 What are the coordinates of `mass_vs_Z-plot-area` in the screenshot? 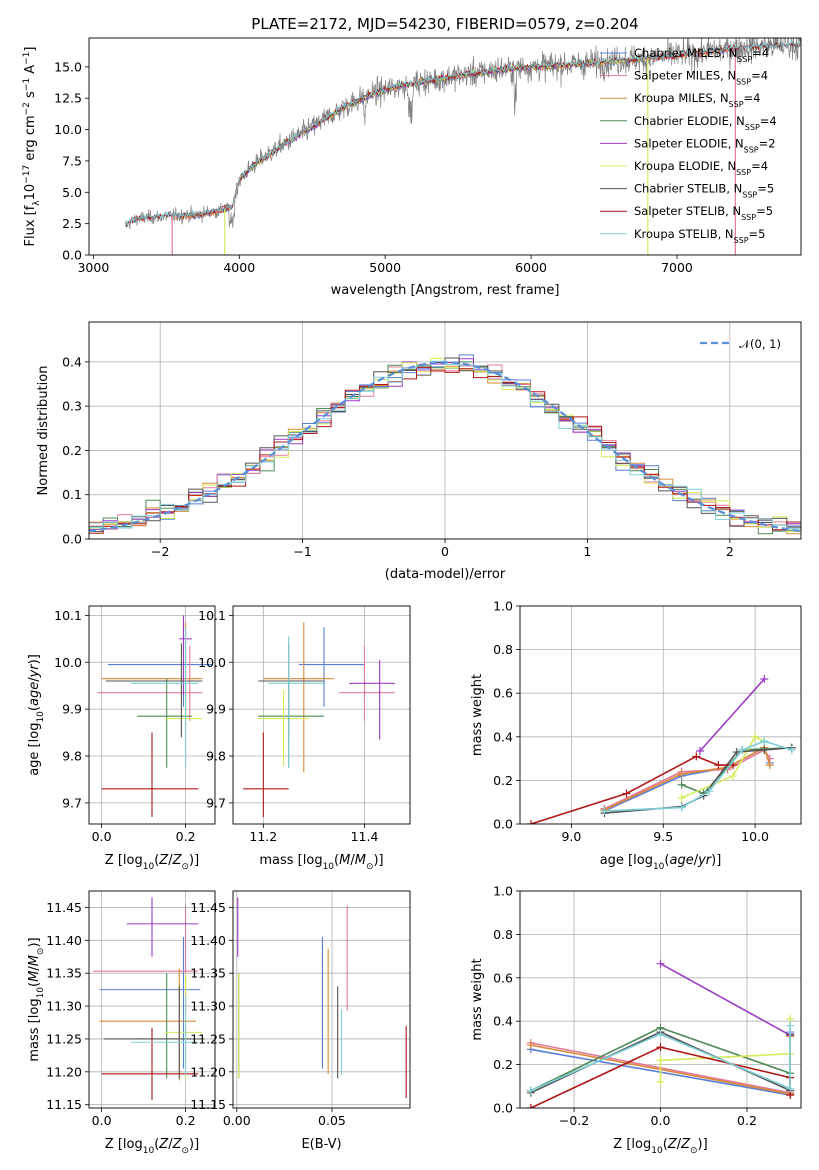 It's located at (152, 999).